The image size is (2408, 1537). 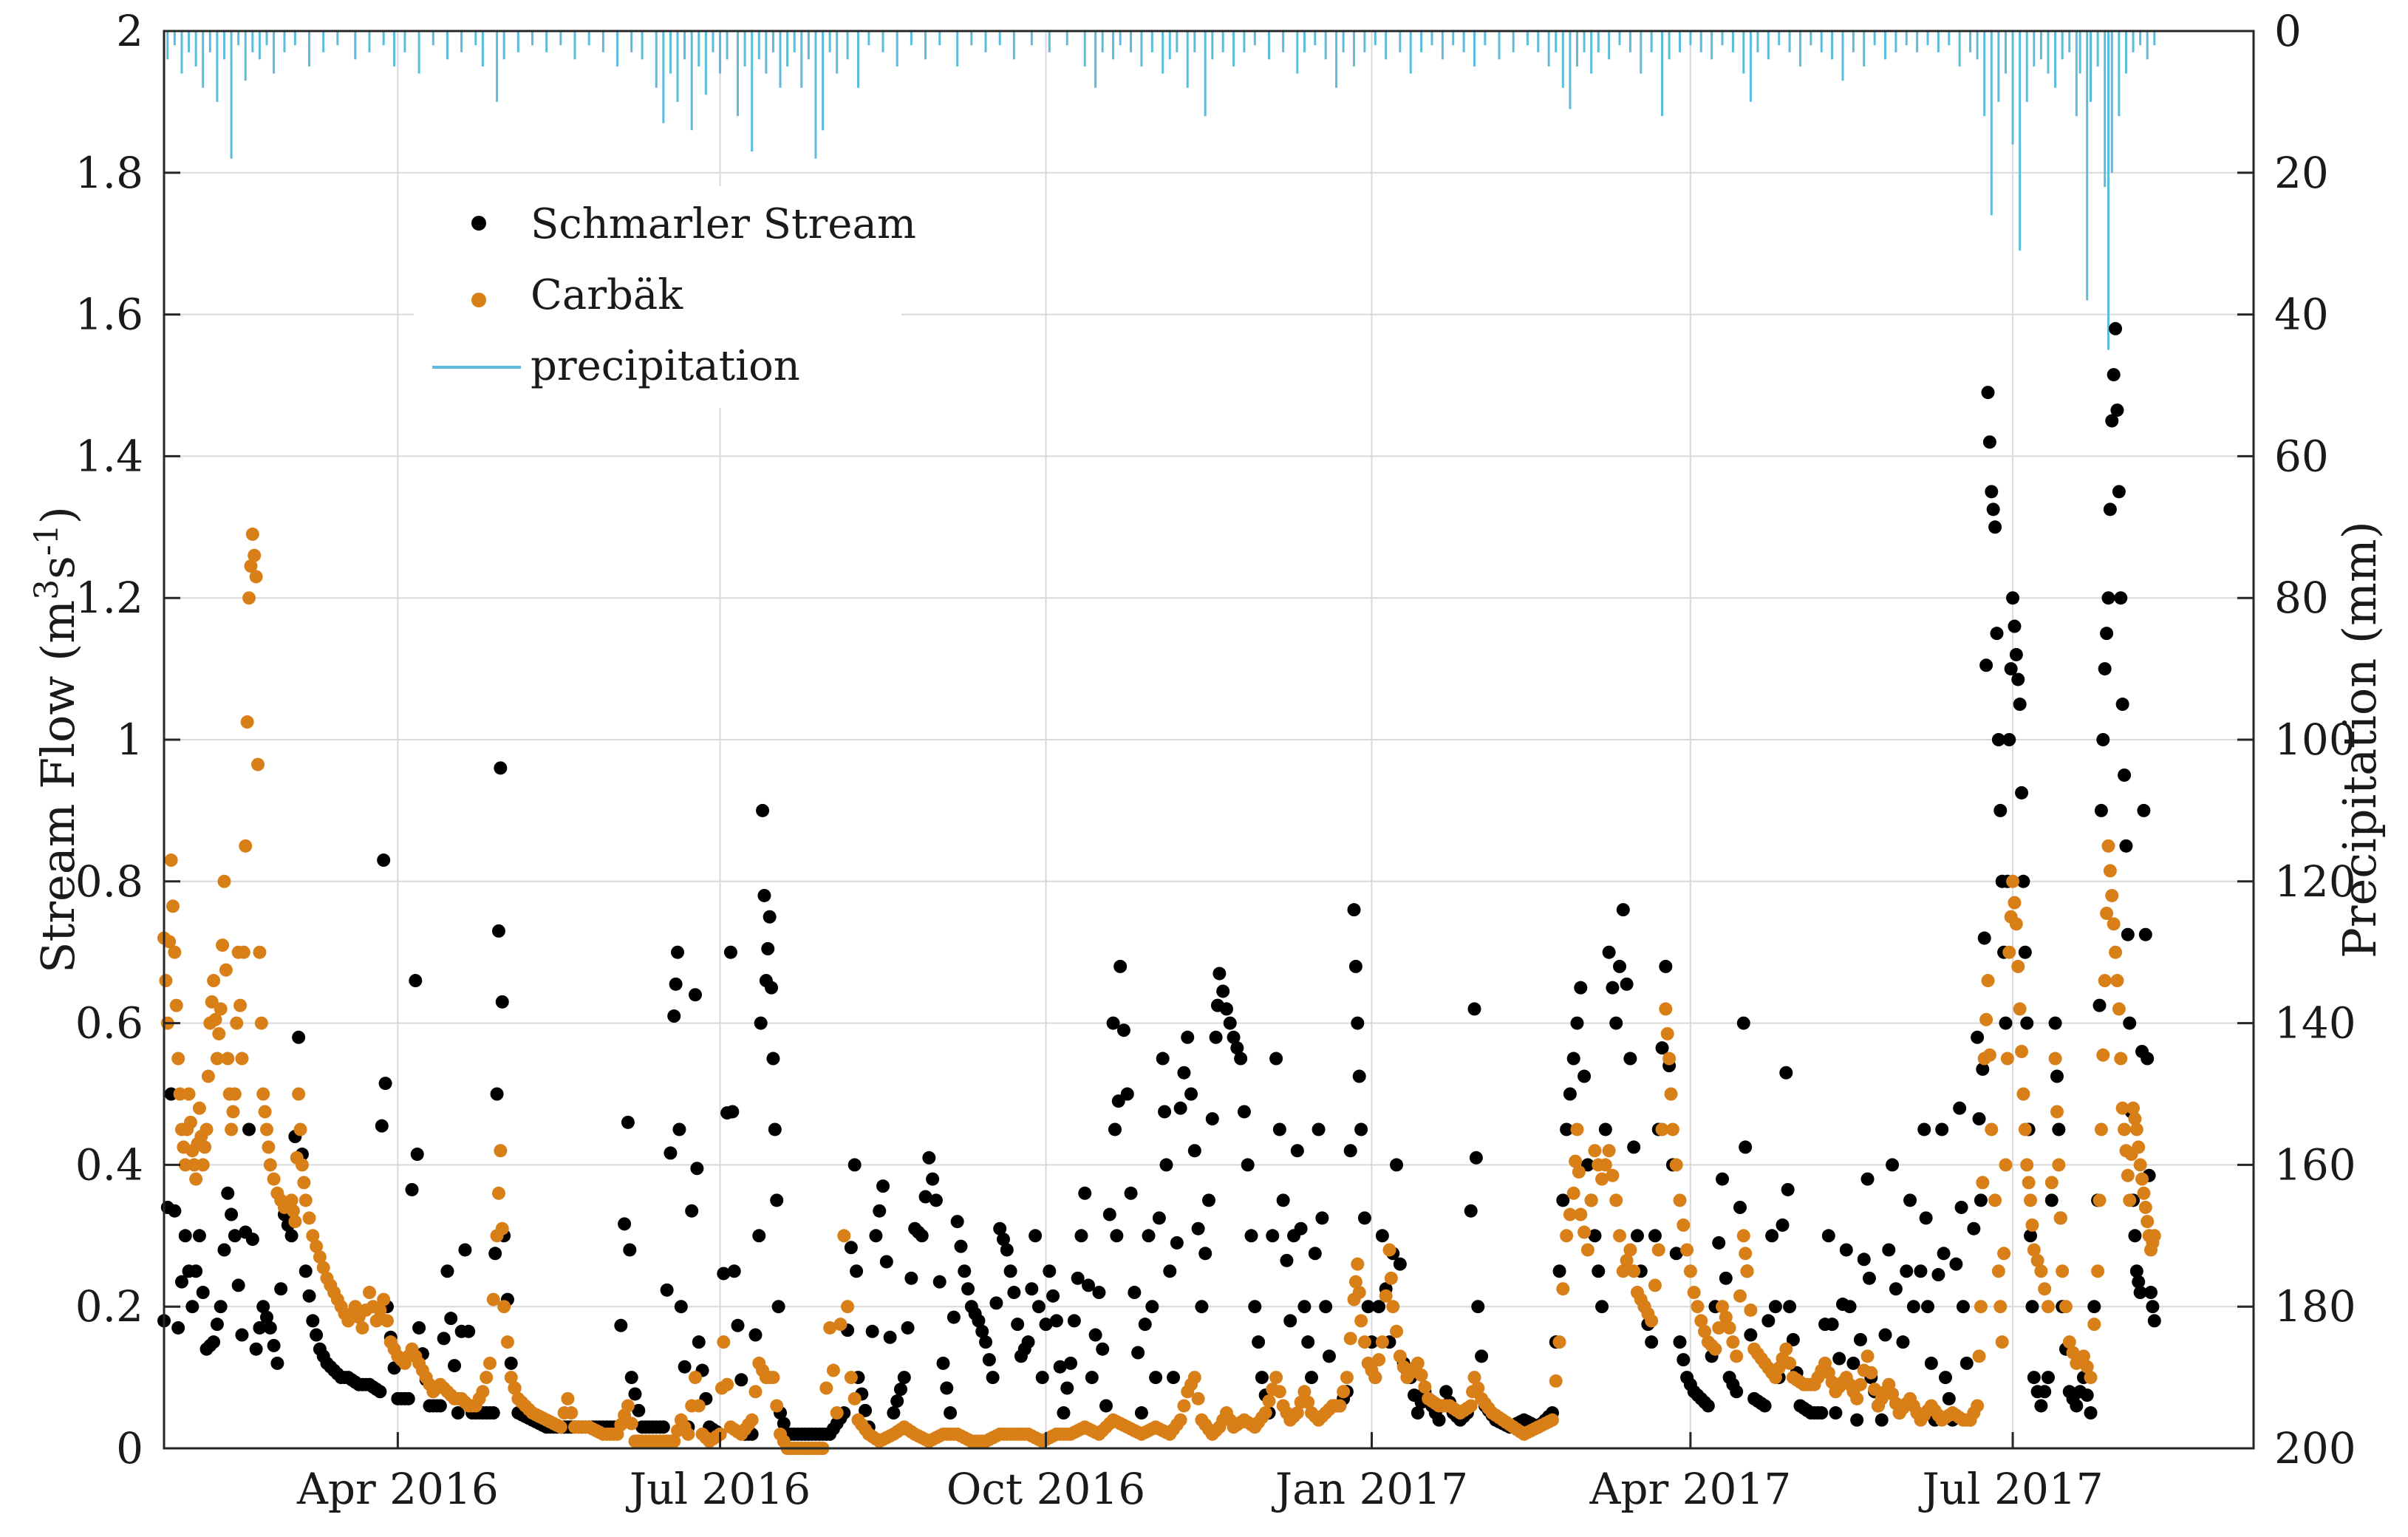 I want to click on y2-tick-label: 80, so click(x=2302, y=598).